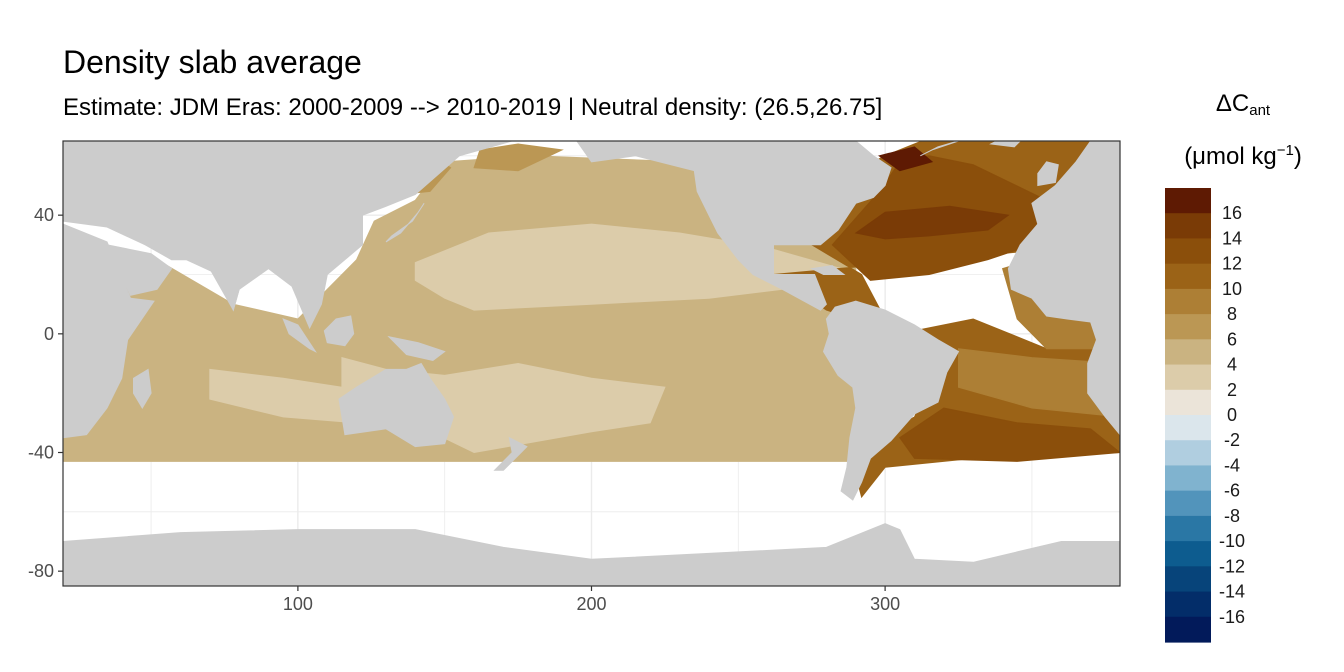 This screenshot has width=1344, height=672. What do you see at coordinates (299, 335) in the screenshot?
I see `land-sumatra` at bounding box center [299, 335].